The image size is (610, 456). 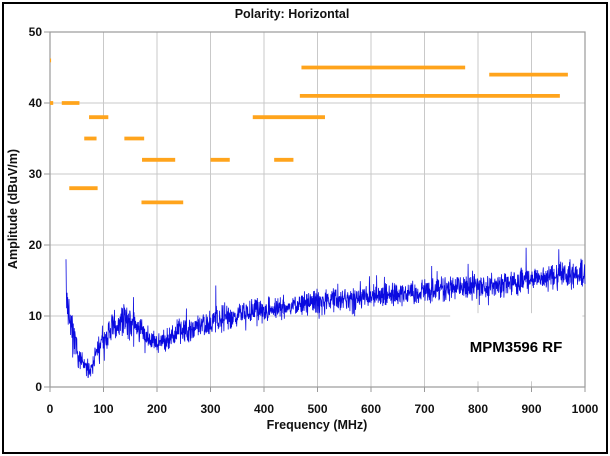 I want to click on x-tick-label: 400, so click(x=264, y=409).